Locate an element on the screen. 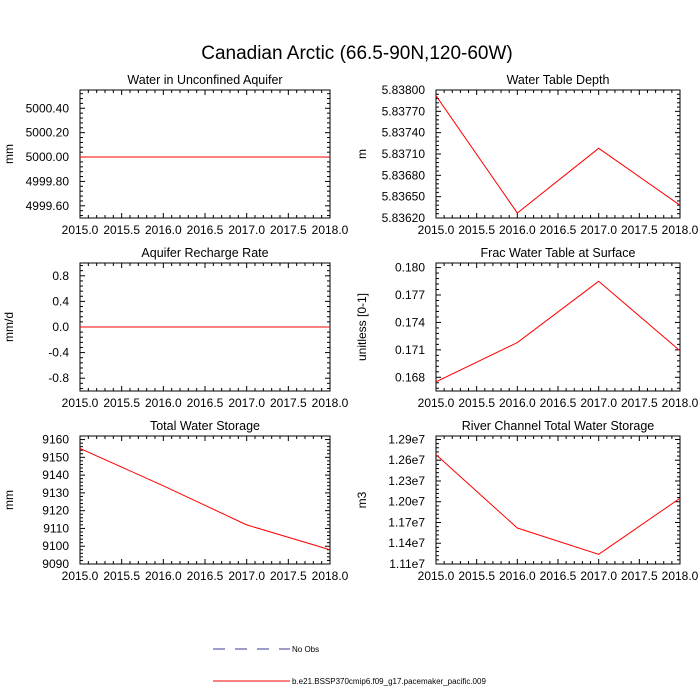 Image resolution: width=700 pixels, height=700 pixels. y-tick-label: 0.168 is located at coordinates (410, 377).